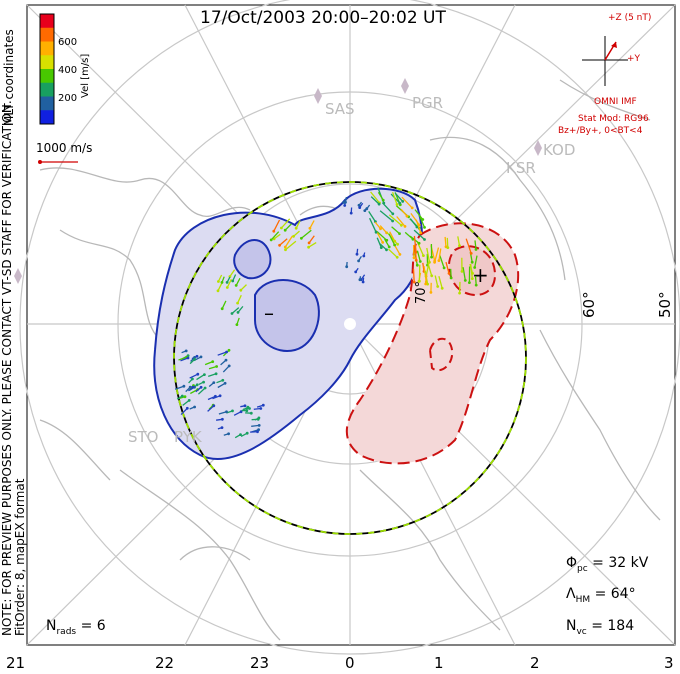 The height and width of the screenshot is (674, 680). Describe the element at coordinates (605, 61) in the screenshot. I see `imf-dial` at that location.